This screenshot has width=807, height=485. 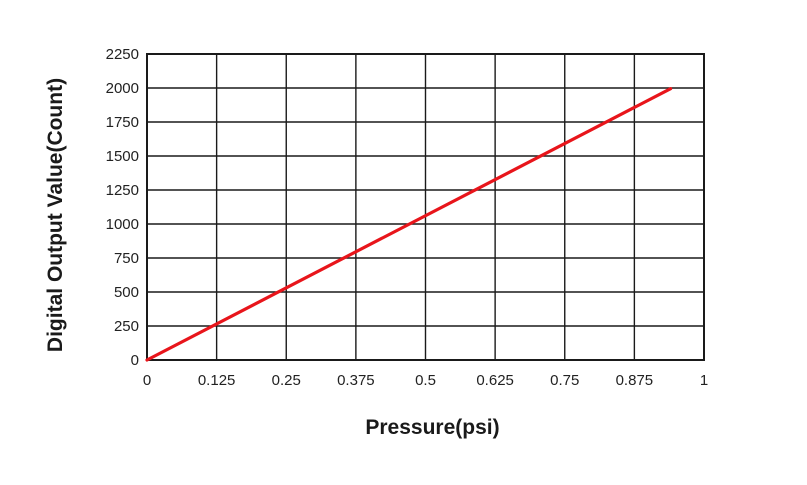 What do you see at coordinates (122, 190) in the screenshot?
I see `y-tick-label: 1250` at bounding box center [122, 190].